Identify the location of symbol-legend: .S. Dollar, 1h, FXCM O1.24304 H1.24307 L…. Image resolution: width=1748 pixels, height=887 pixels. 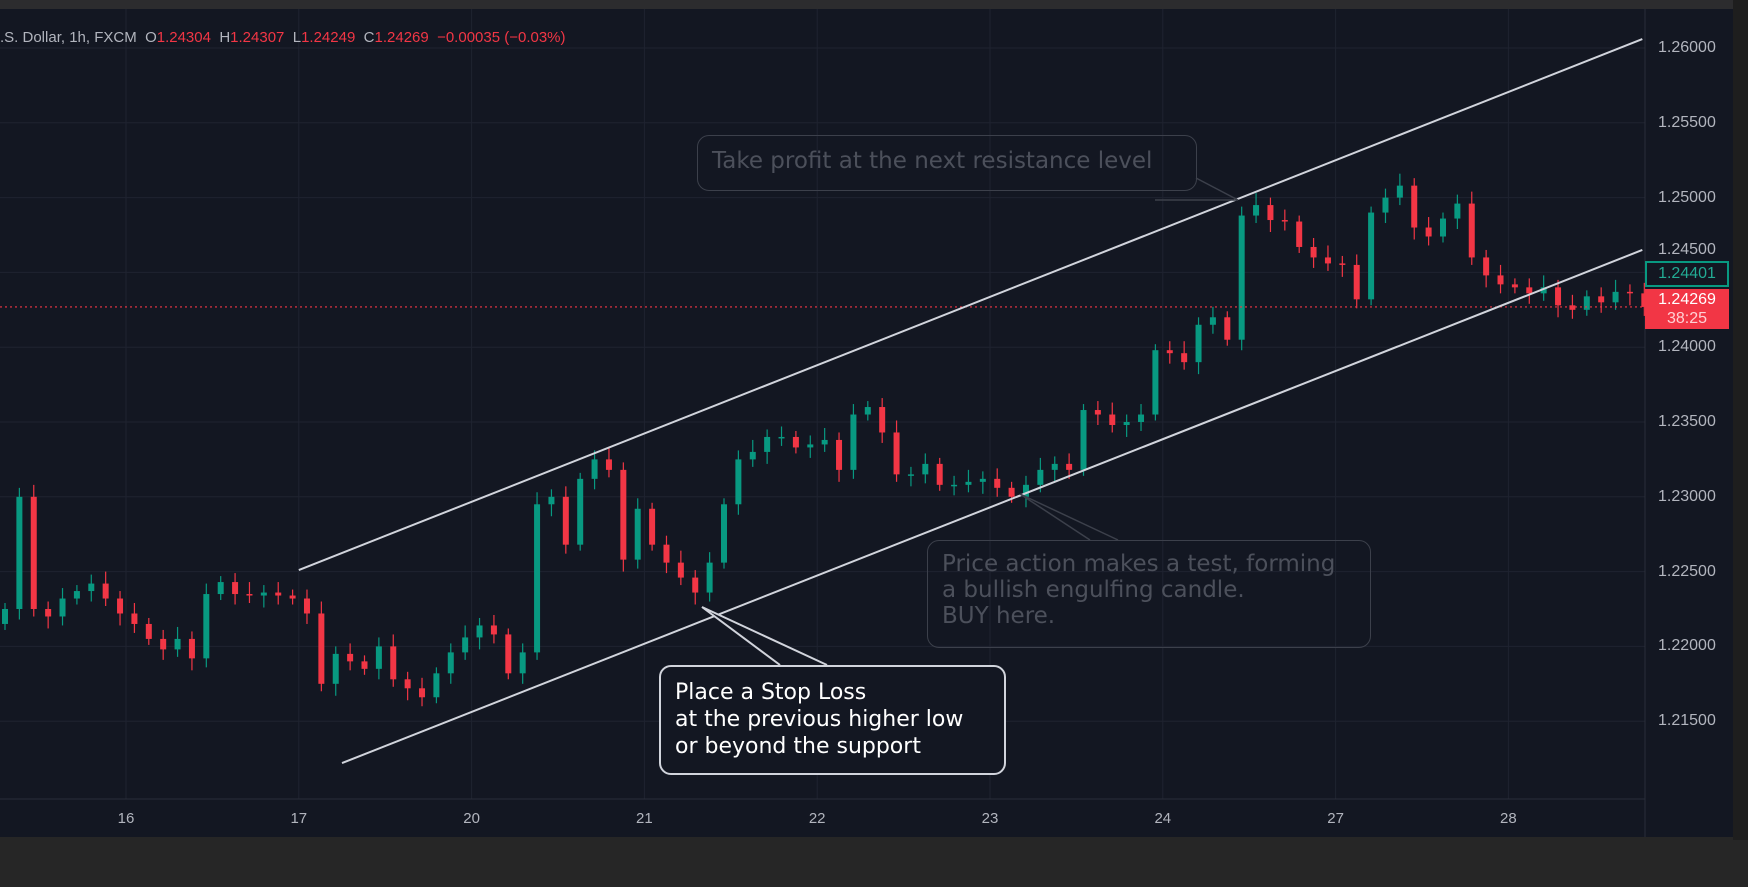
(283, 37).